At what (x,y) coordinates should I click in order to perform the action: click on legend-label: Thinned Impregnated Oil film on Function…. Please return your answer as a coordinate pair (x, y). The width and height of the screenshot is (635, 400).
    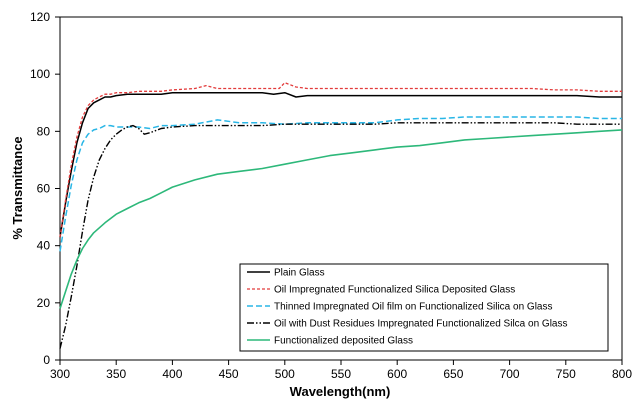
    Looking at the image, I should click on (413, 307).